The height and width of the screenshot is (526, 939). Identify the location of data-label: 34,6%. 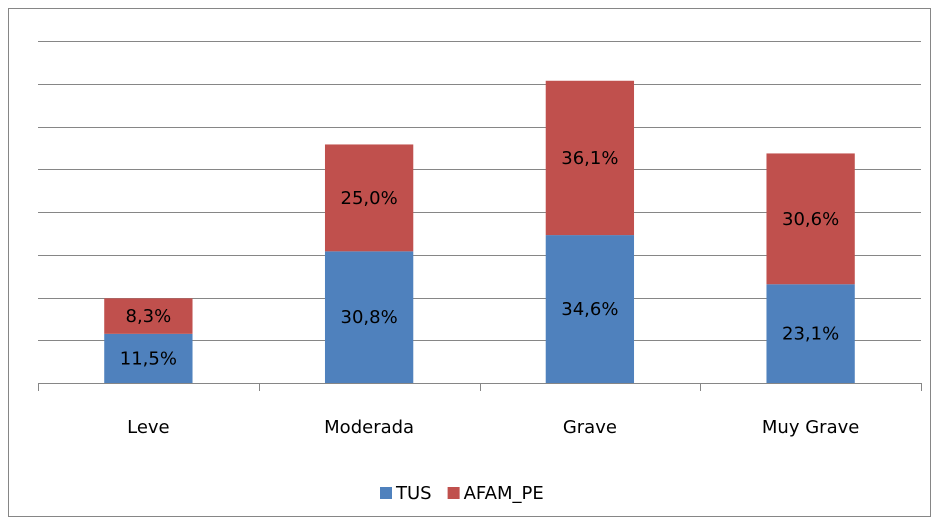
(589, 309).